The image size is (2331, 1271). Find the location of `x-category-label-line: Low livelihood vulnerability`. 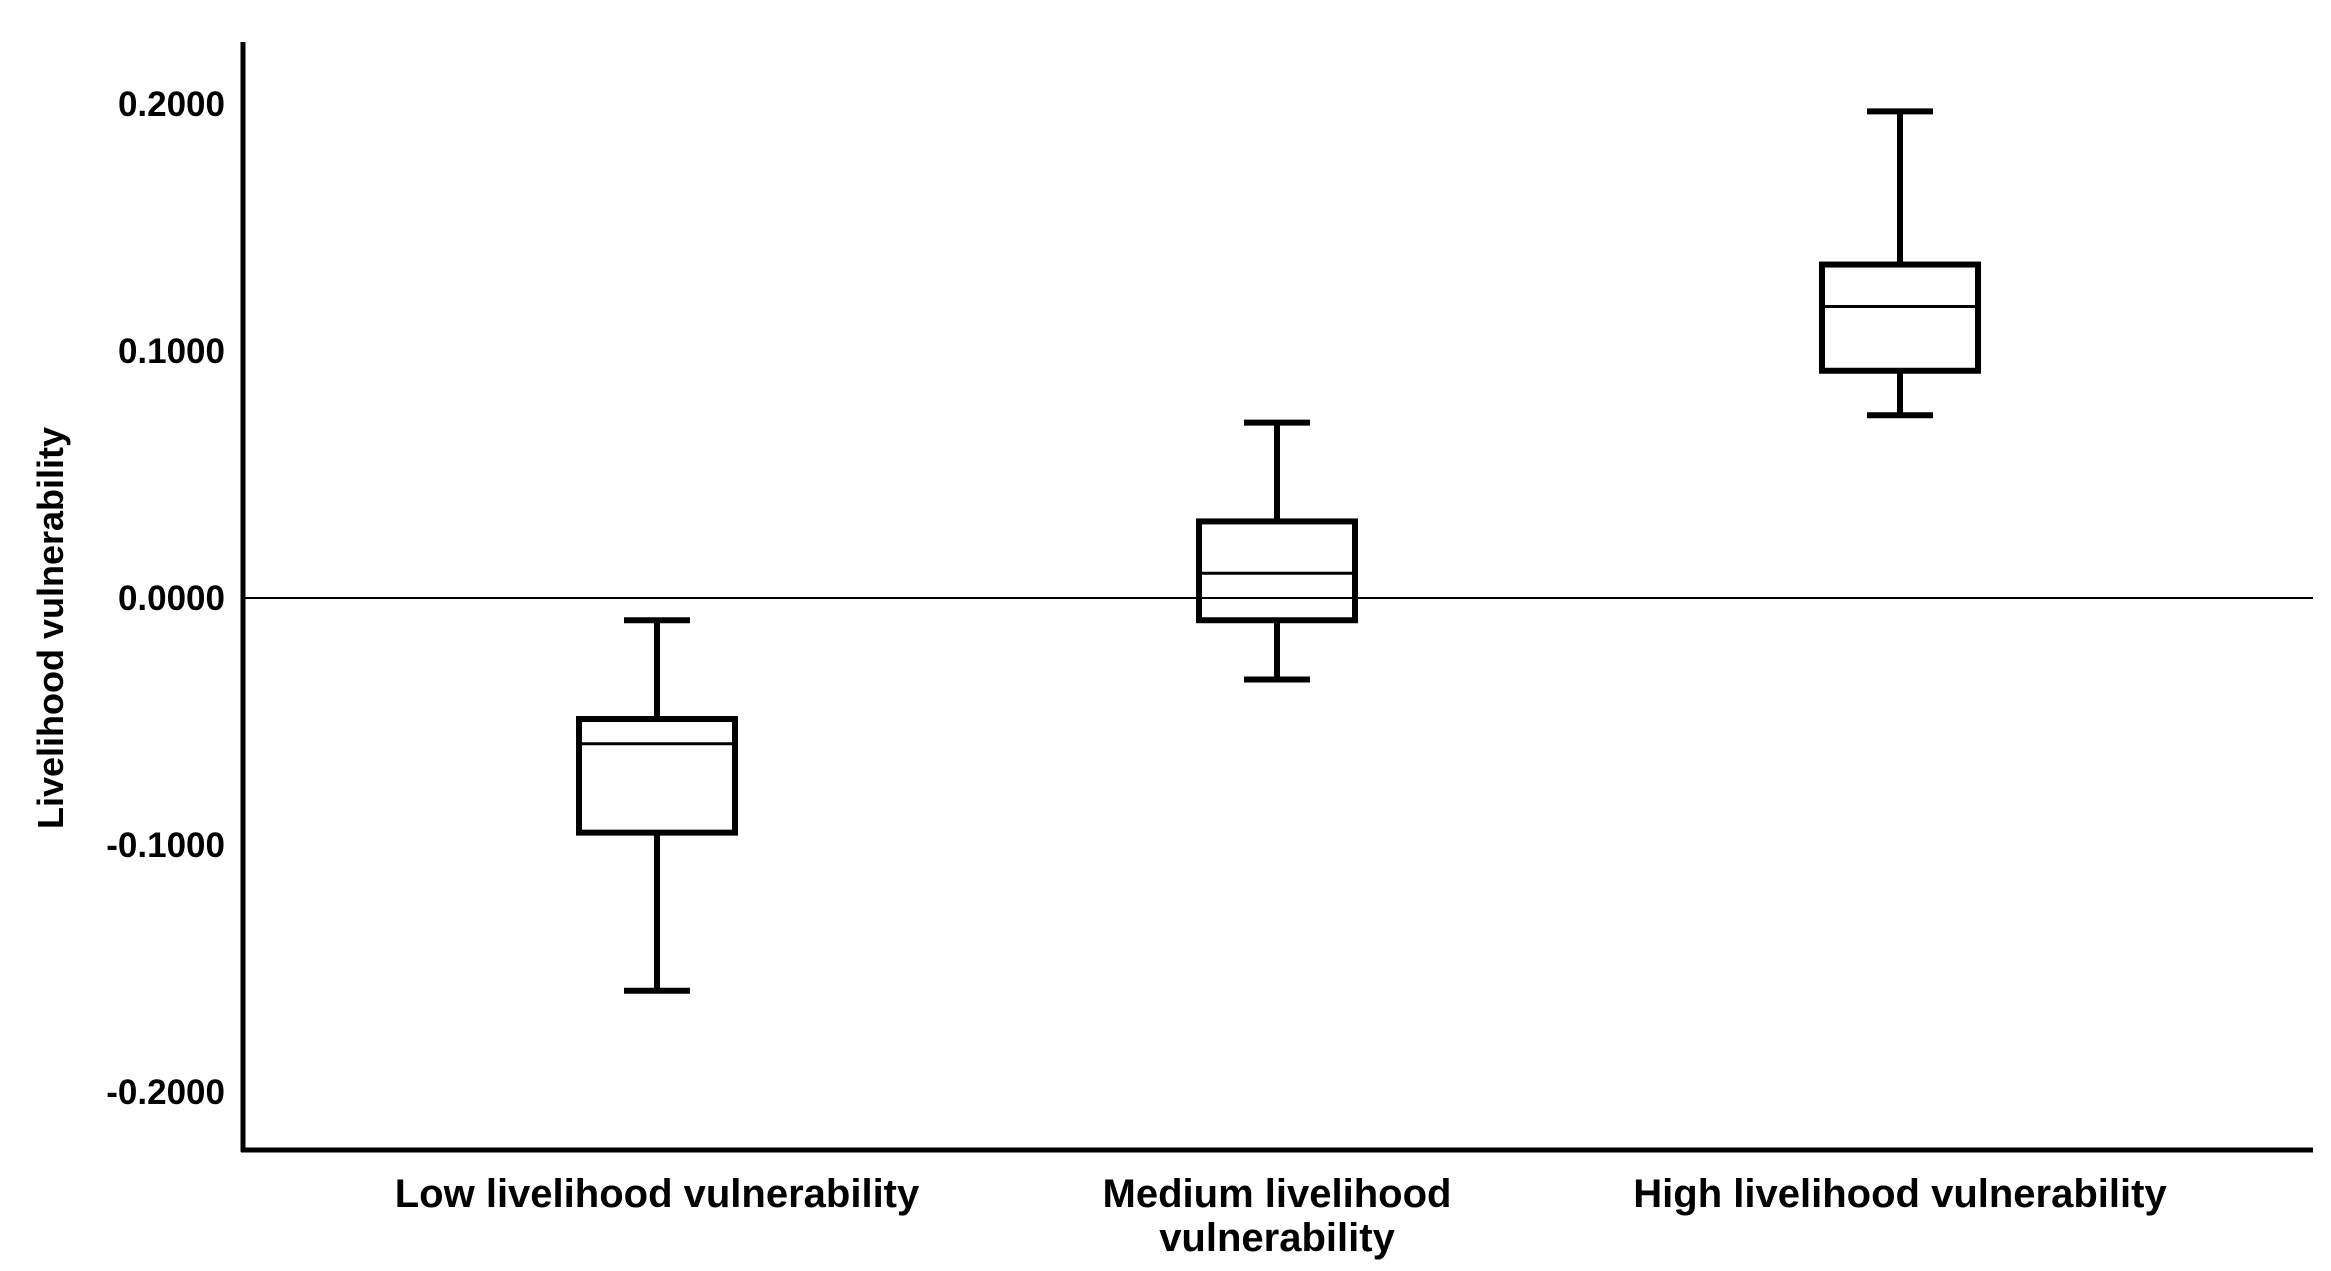

x-category-label-line: Low livelihood vulnerability is located at coordinates (657, 1194).